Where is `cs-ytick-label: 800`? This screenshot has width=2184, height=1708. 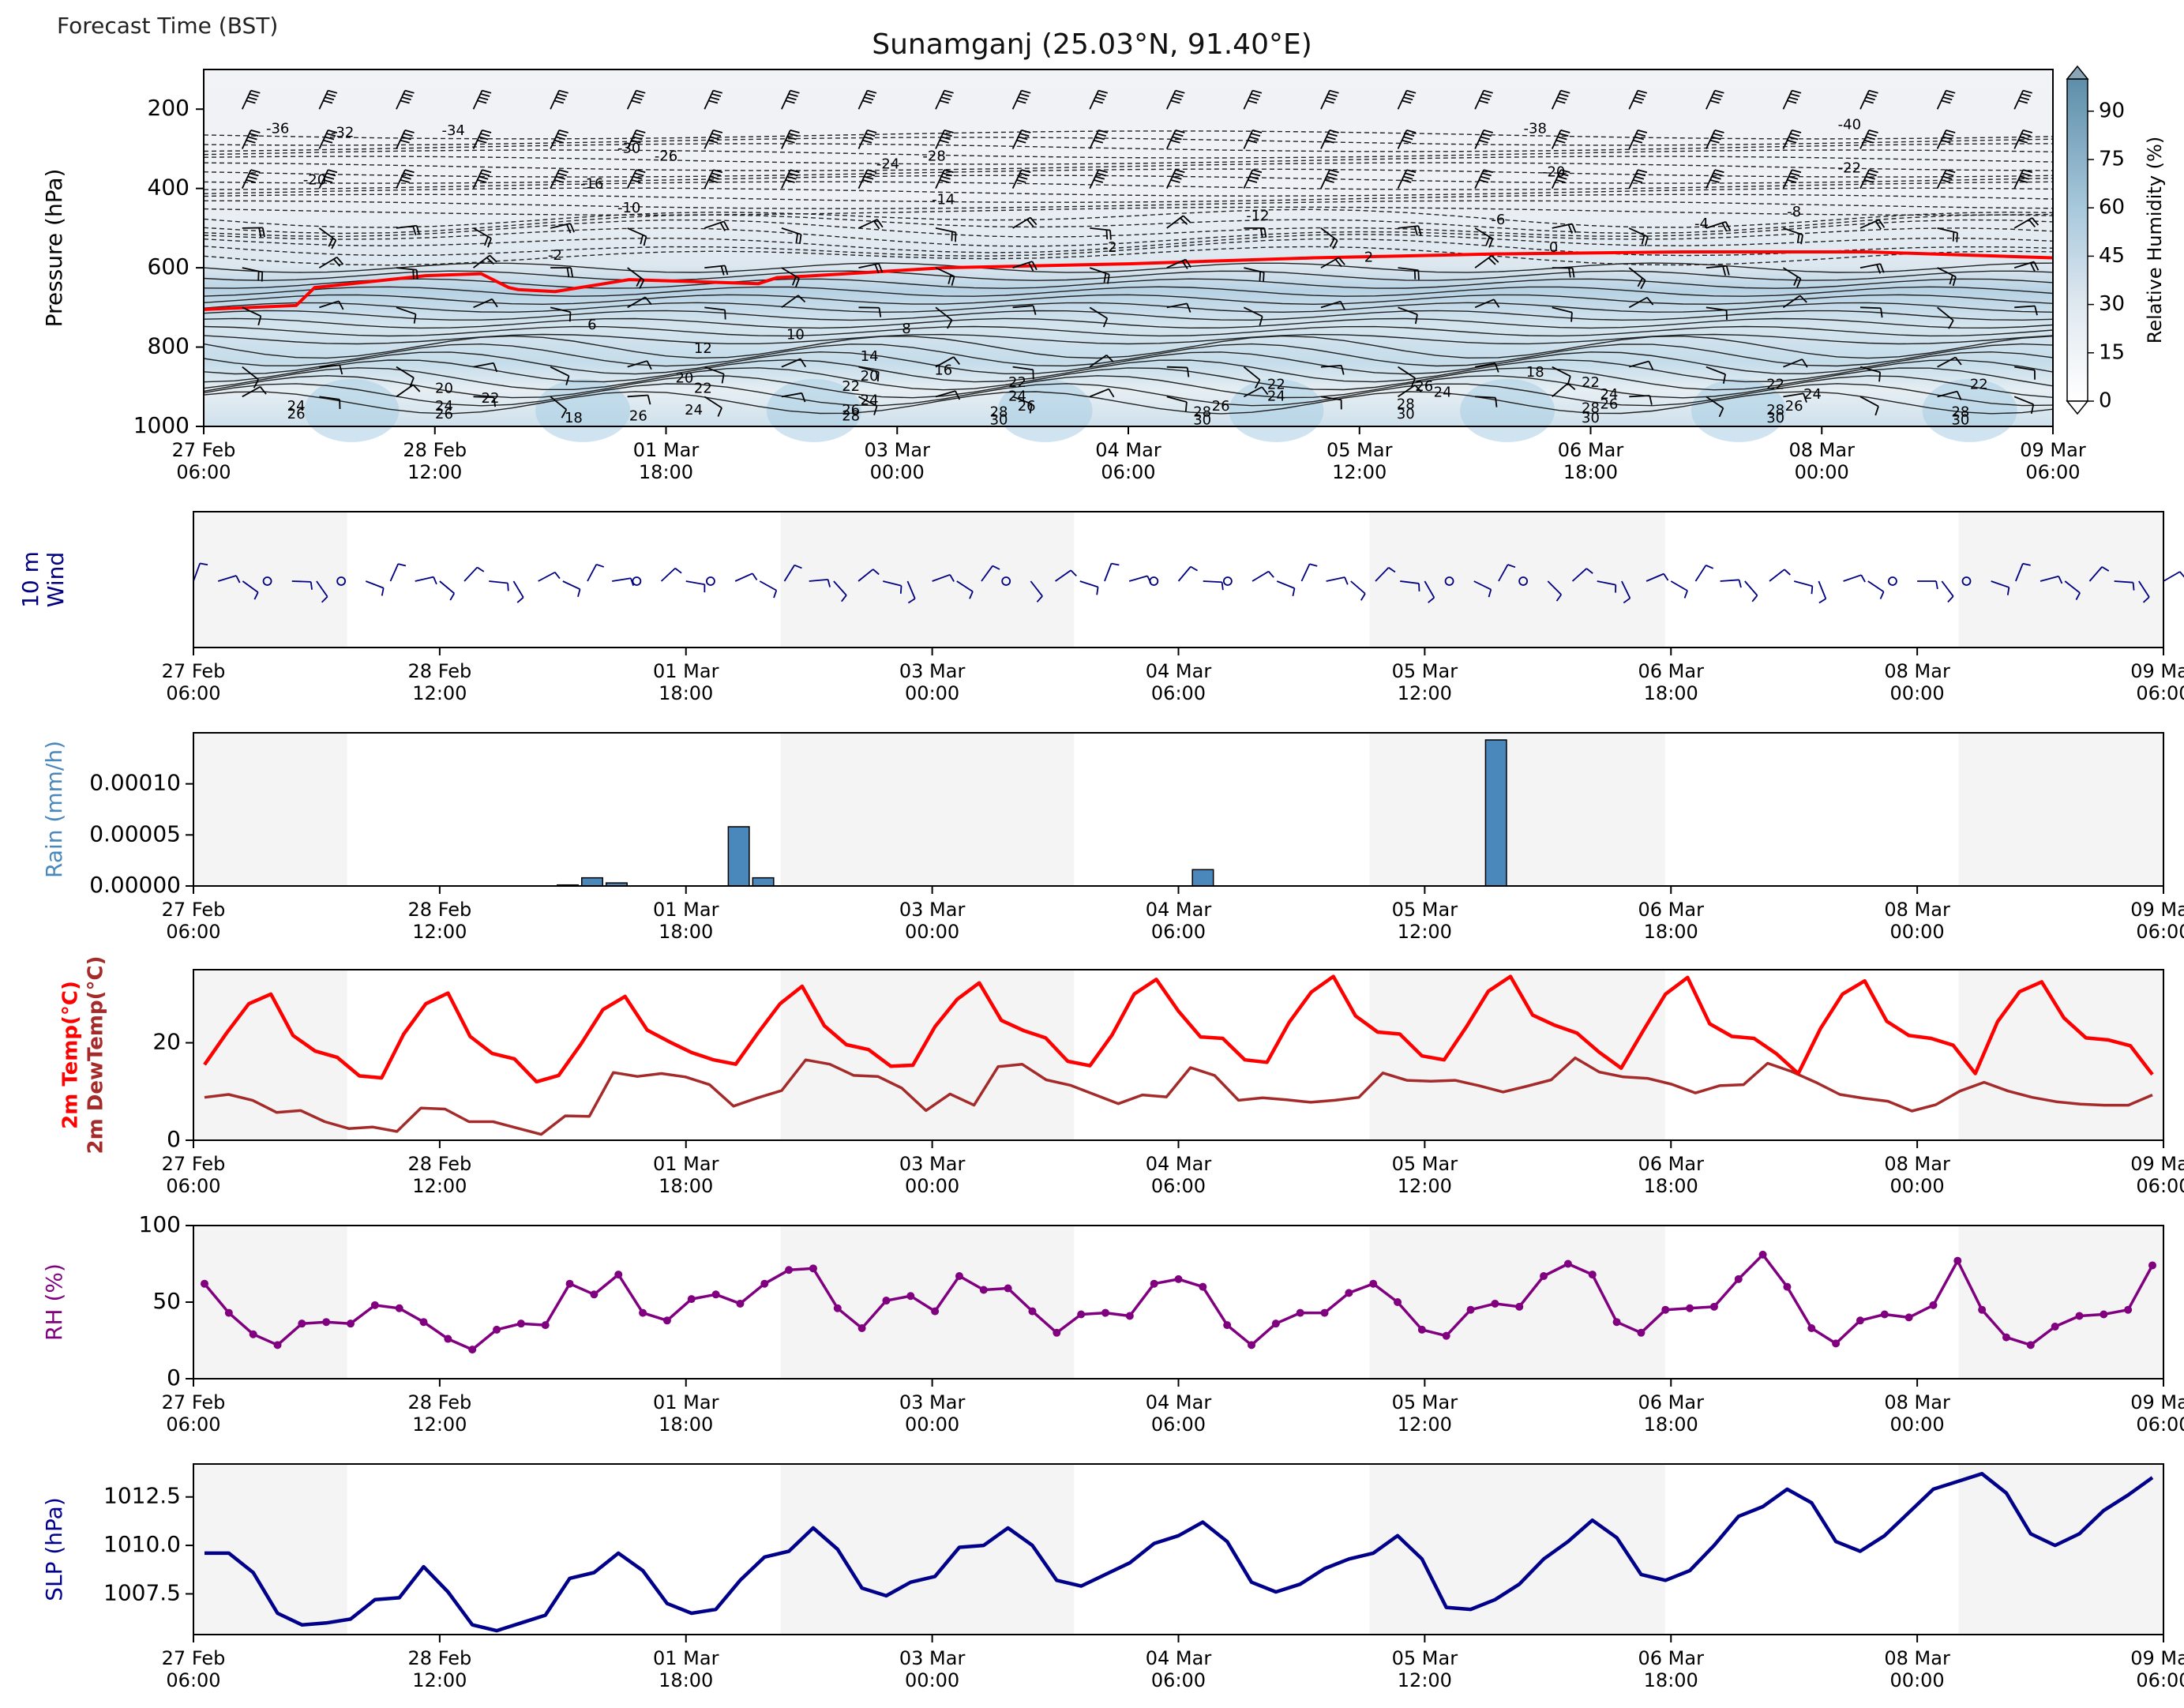 cs-ytick-label: 800 is located at coordinates (169, 346).